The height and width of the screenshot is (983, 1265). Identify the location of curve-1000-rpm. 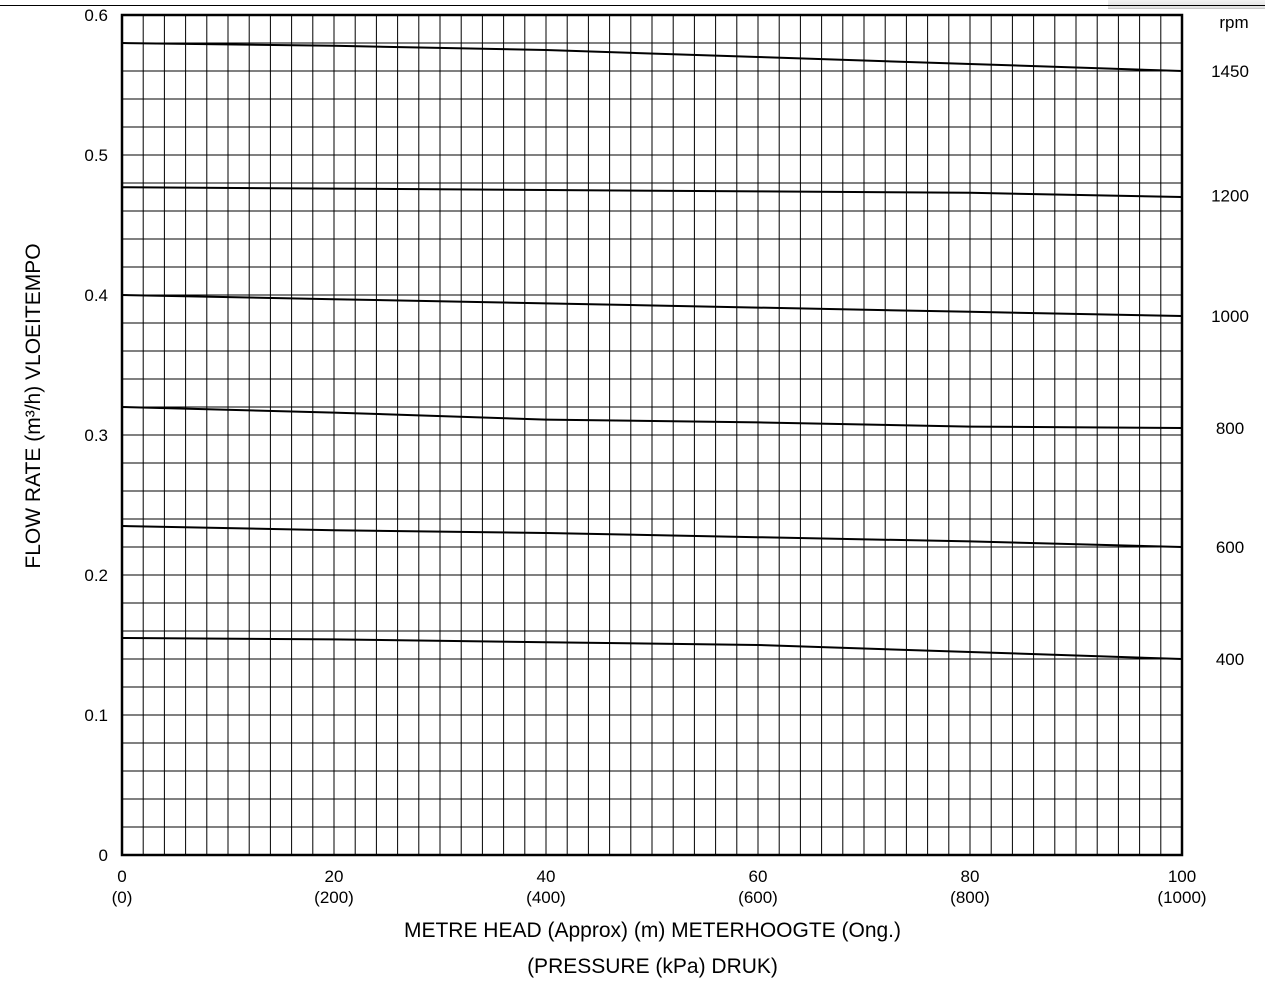
(652, 305).